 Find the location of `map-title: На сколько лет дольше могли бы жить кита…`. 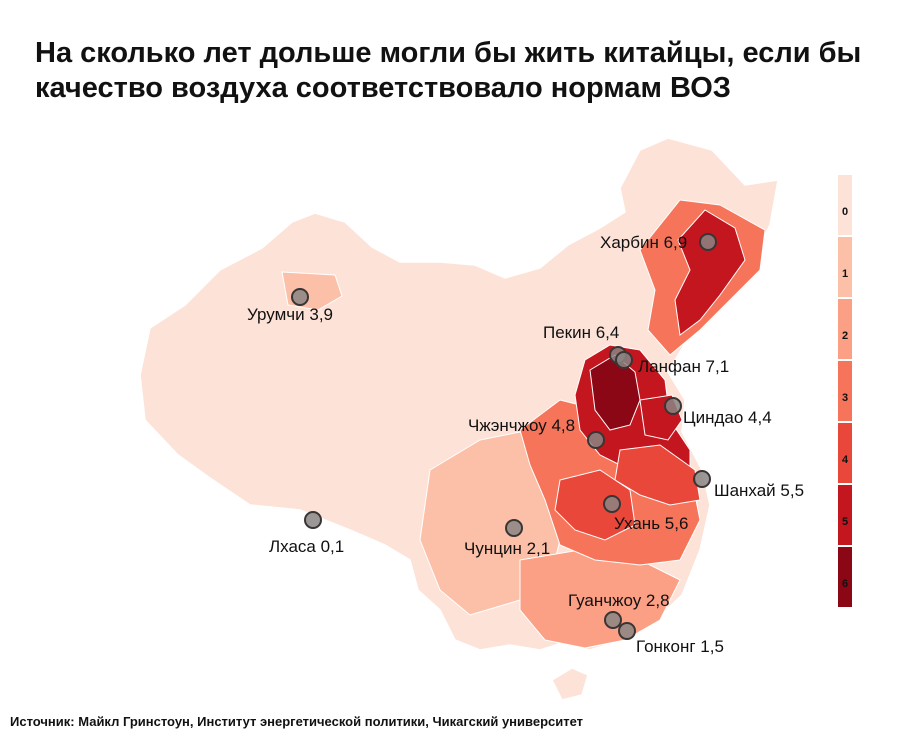

map-title: На сколько лет дольше могли бы жить кита… is located at coordinates (448, 70).